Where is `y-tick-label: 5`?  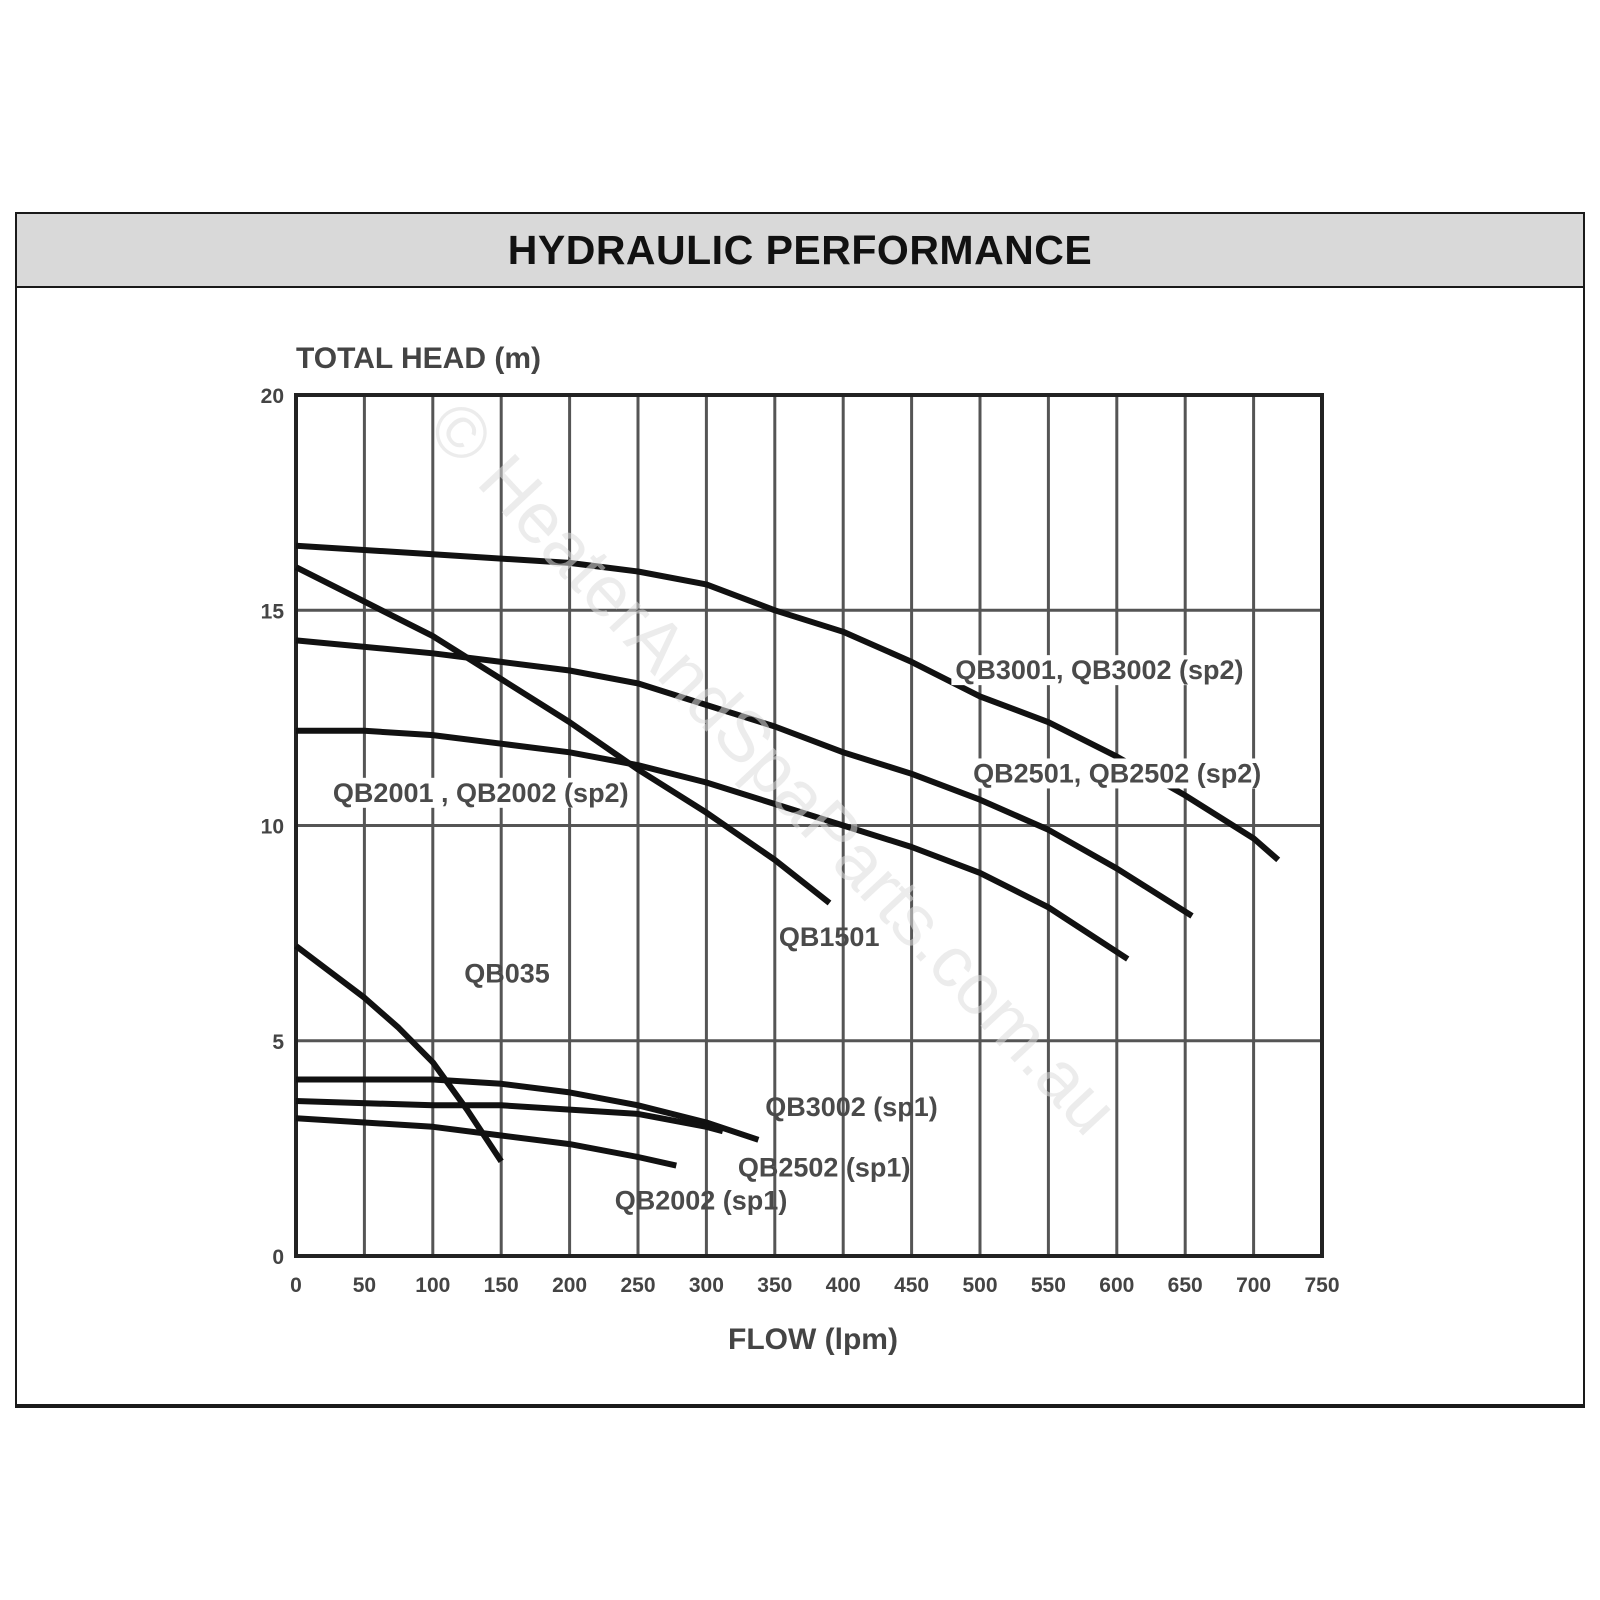 y-tick-label: 5 is located at coordinates (278, 1042).